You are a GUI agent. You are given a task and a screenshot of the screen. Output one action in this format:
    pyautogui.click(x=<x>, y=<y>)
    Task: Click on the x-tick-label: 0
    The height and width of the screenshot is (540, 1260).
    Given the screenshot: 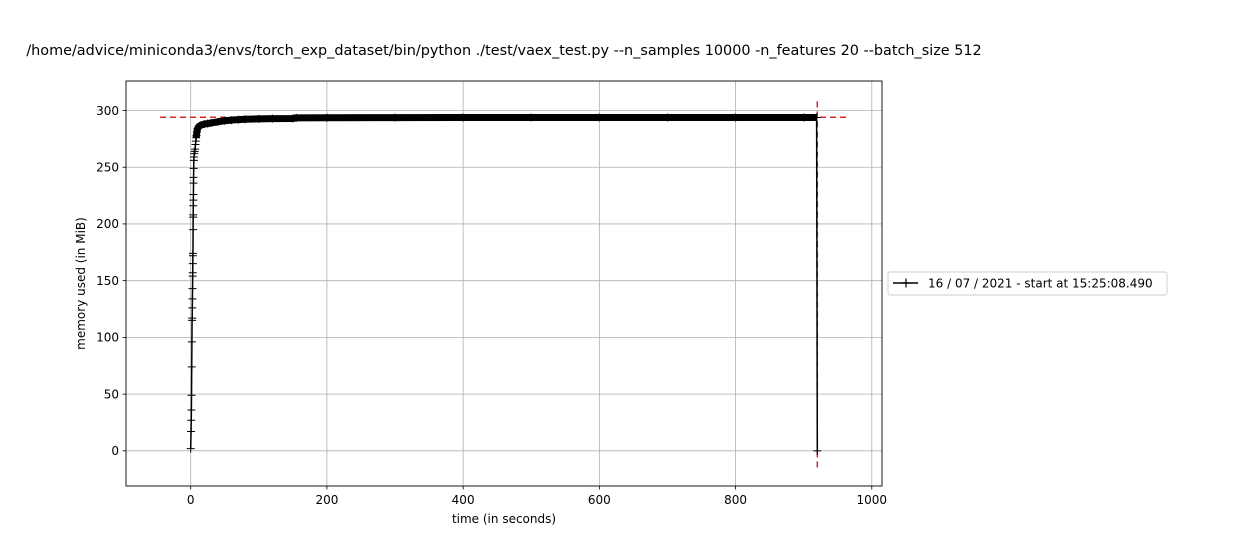 What is the action you would take?
    pyautogui.click(x=191, y=500)
    